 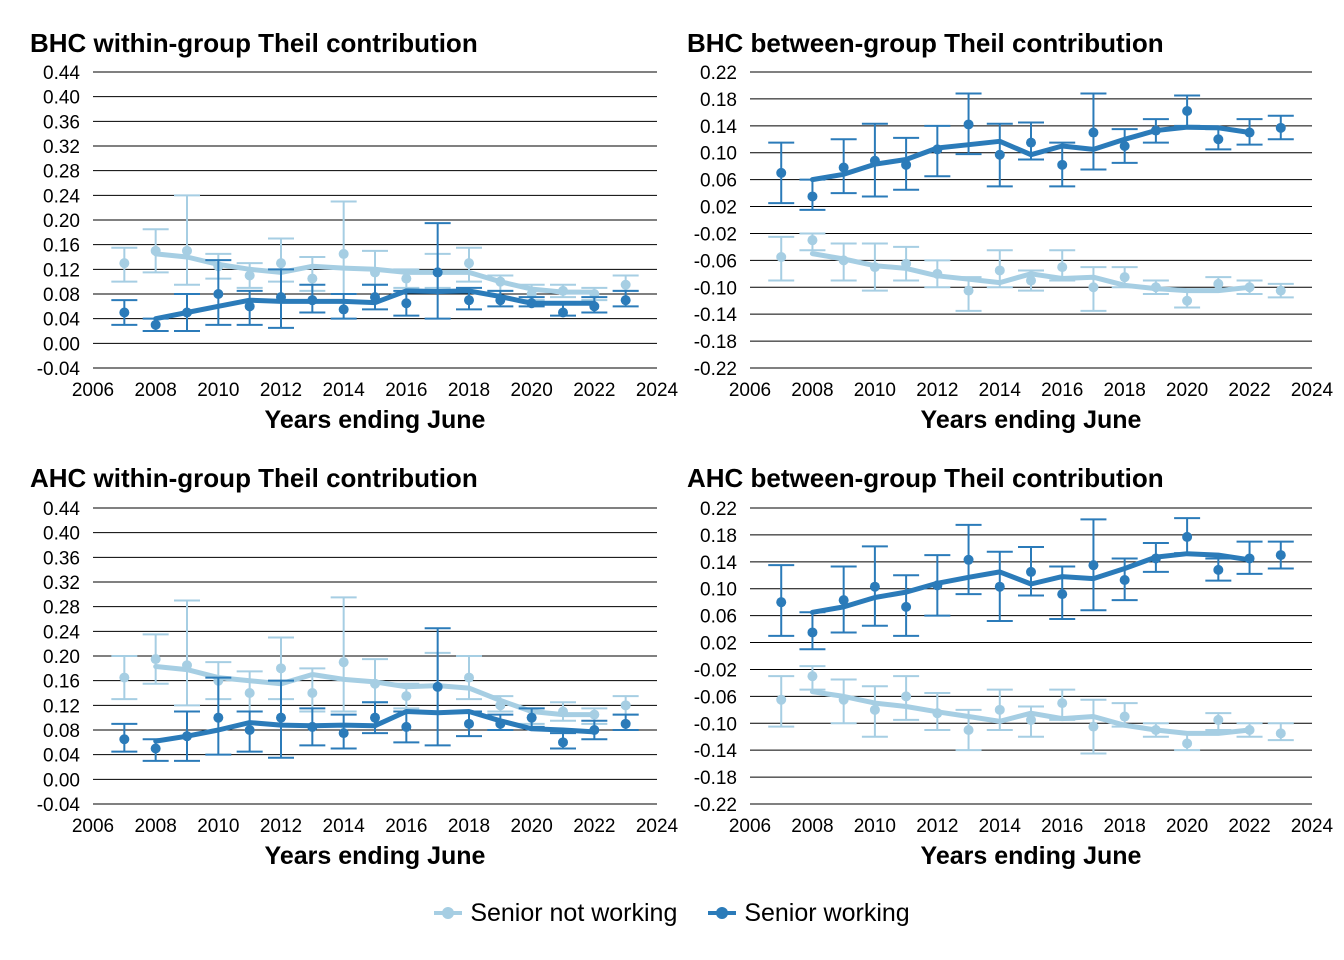 What do you see at coordinates (61, 657) in the screenshot?
I see `panel-3-y-tick-label: 0.20` at bounding box center [61, 657].